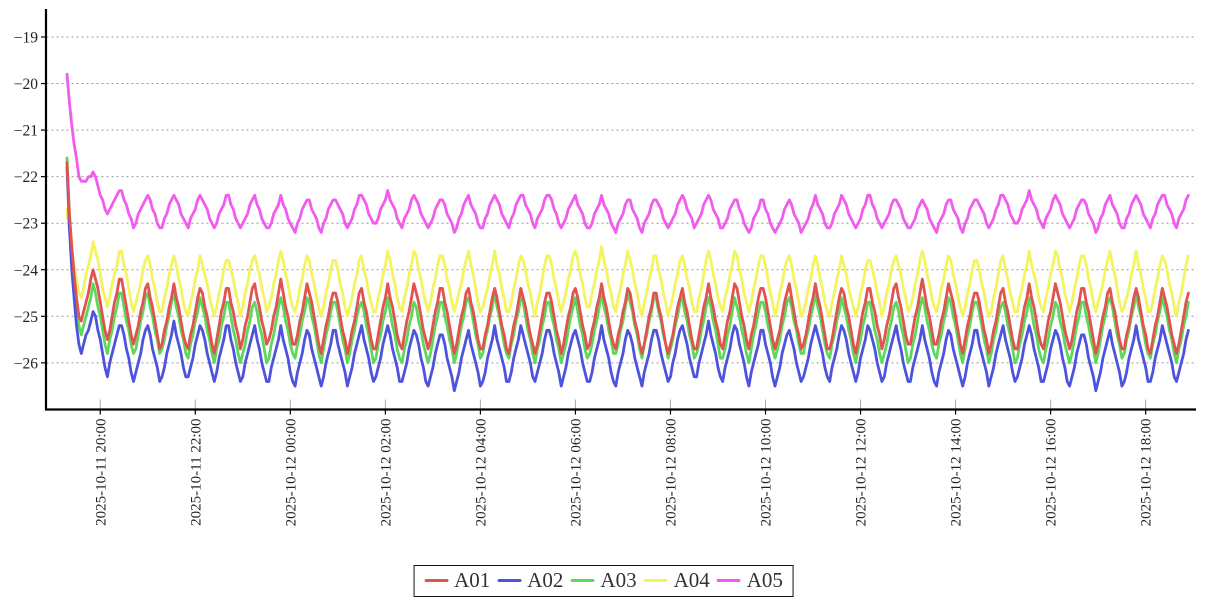 The width and height of the screenshot is (1207, 600). I want to click on legend-item-A04: A04, so click(676, 580).